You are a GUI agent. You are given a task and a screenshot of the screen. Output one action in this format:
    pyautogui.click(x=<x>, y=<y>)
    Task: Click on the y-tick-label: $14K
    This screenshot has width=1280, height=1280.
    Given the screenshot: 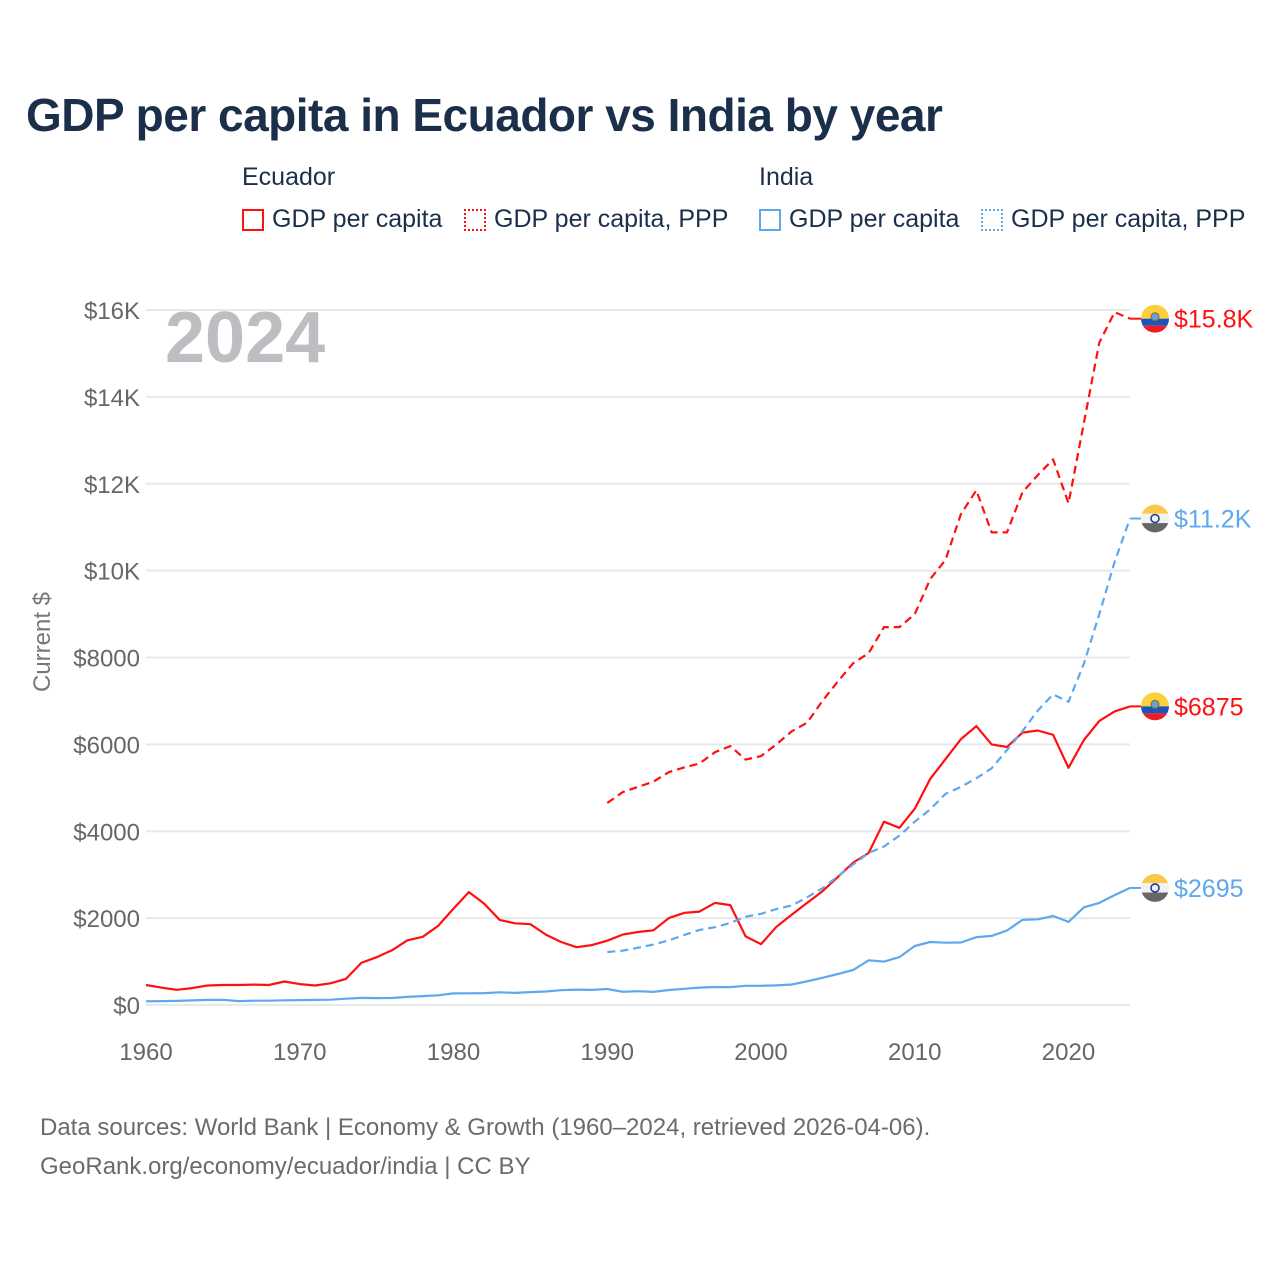 What is the action you would take?
    pyautogui.click(x=112, y=398)
    